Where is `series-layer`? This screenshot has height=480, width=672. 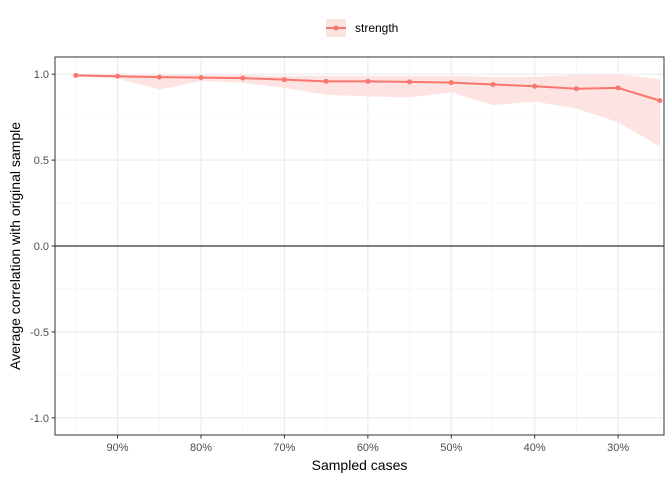
series-layer is located at coordinates (368, 88).